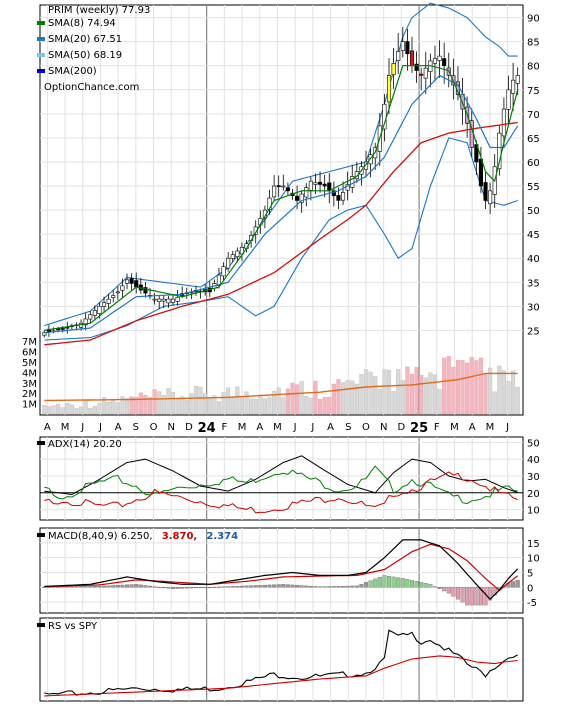  Describe the element at coordinates (533, 574) in the screenshot. I see `macd-y-axis: -5 0 5 10 15` at that location.